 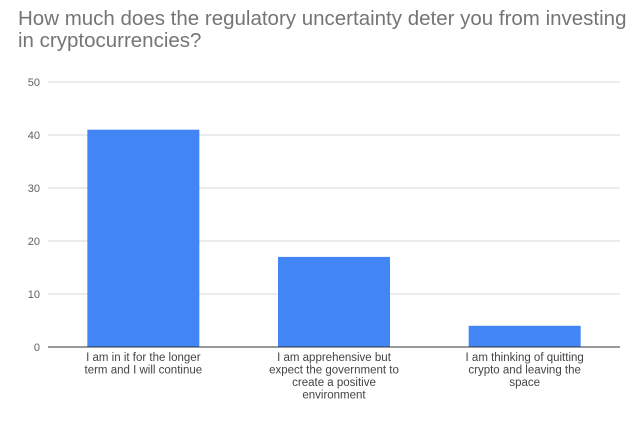 I want to click on x-category-label-line: space, so click(x=524, y=383).